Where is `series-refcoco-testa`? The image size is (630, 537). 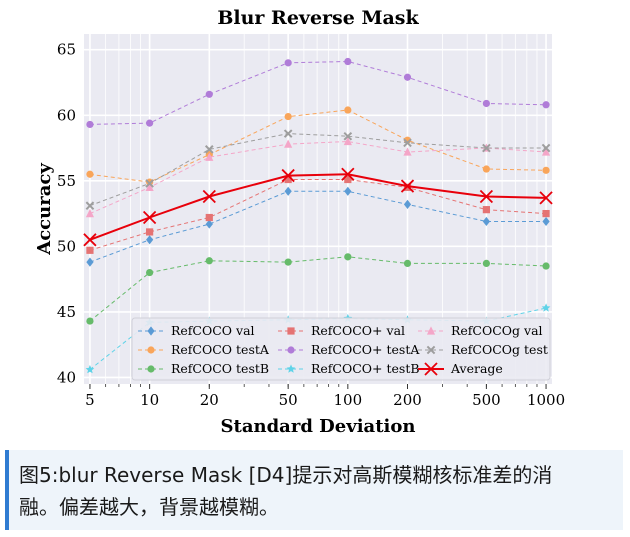 series-refcoco-testa is located at coordinates (318, 93).